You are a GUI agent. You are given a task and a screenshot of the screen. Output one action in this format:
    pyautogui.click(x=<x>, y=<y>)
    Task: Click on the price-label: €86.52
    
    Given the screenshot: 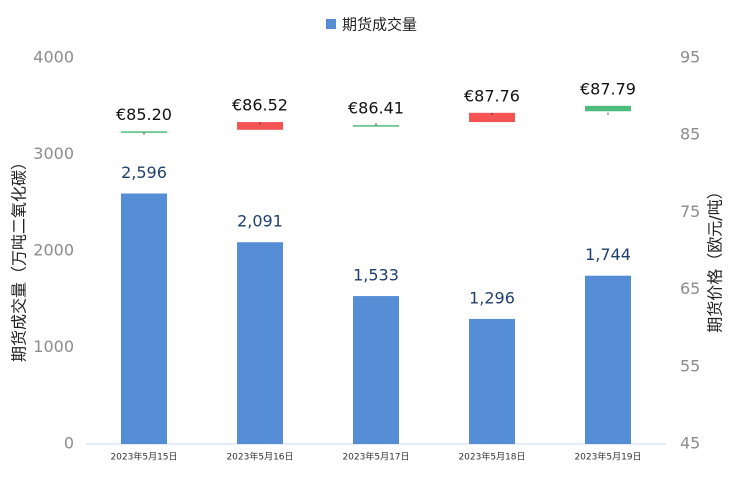 What is the action you would take?
    pyautogui.click(x=260, y=105)
    